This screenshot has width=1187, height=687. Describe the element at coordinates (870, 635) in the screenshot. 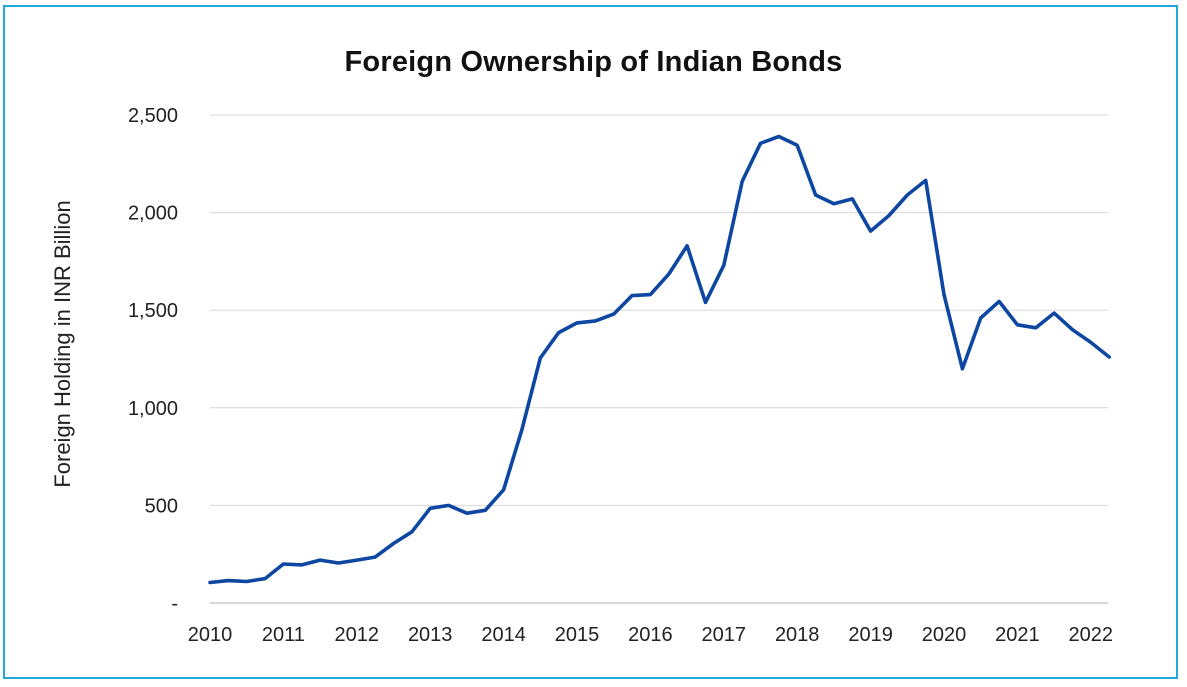

I see `x-tick-label: 2019` at that location.